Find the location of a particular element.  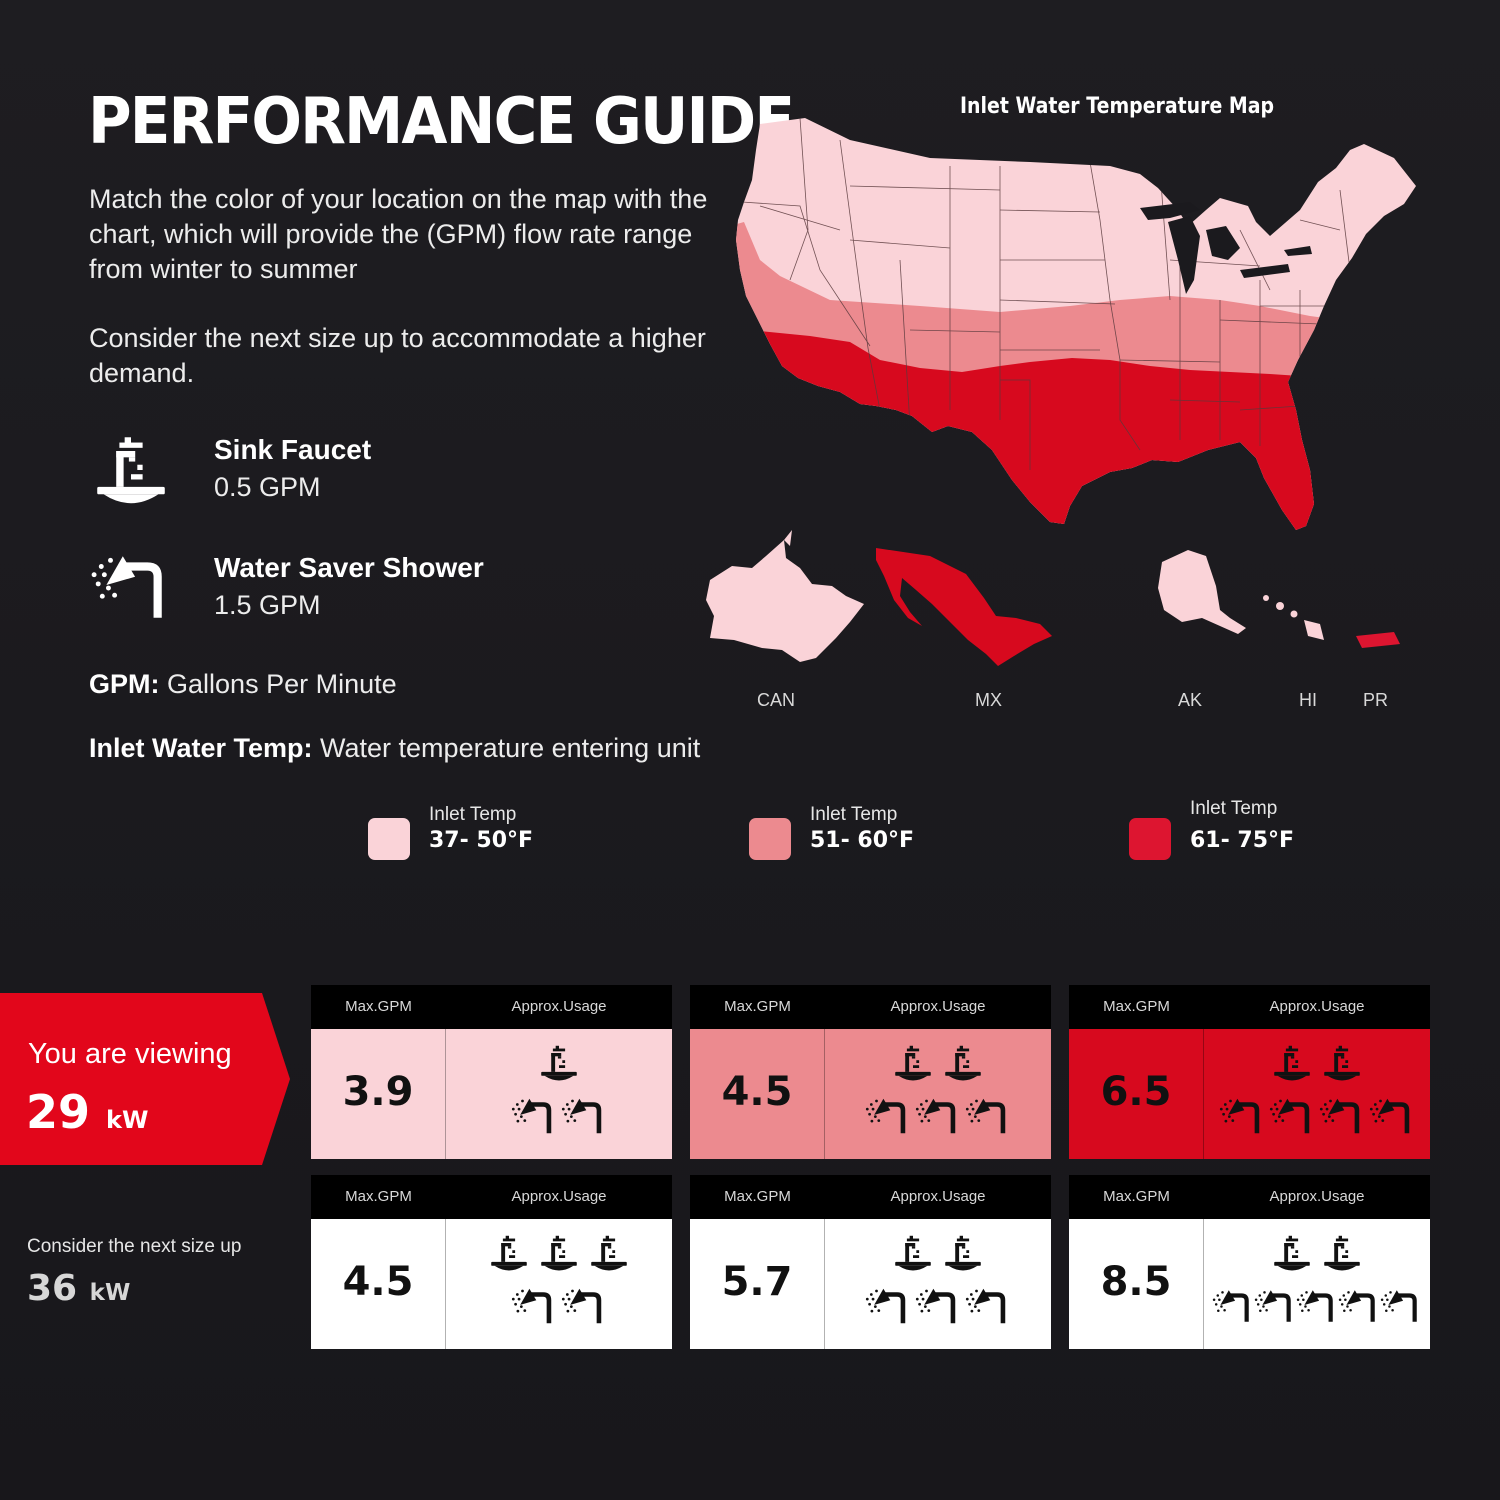

viewing-banner: You are viewing 29 kW is located at coordinates (145, 1079).